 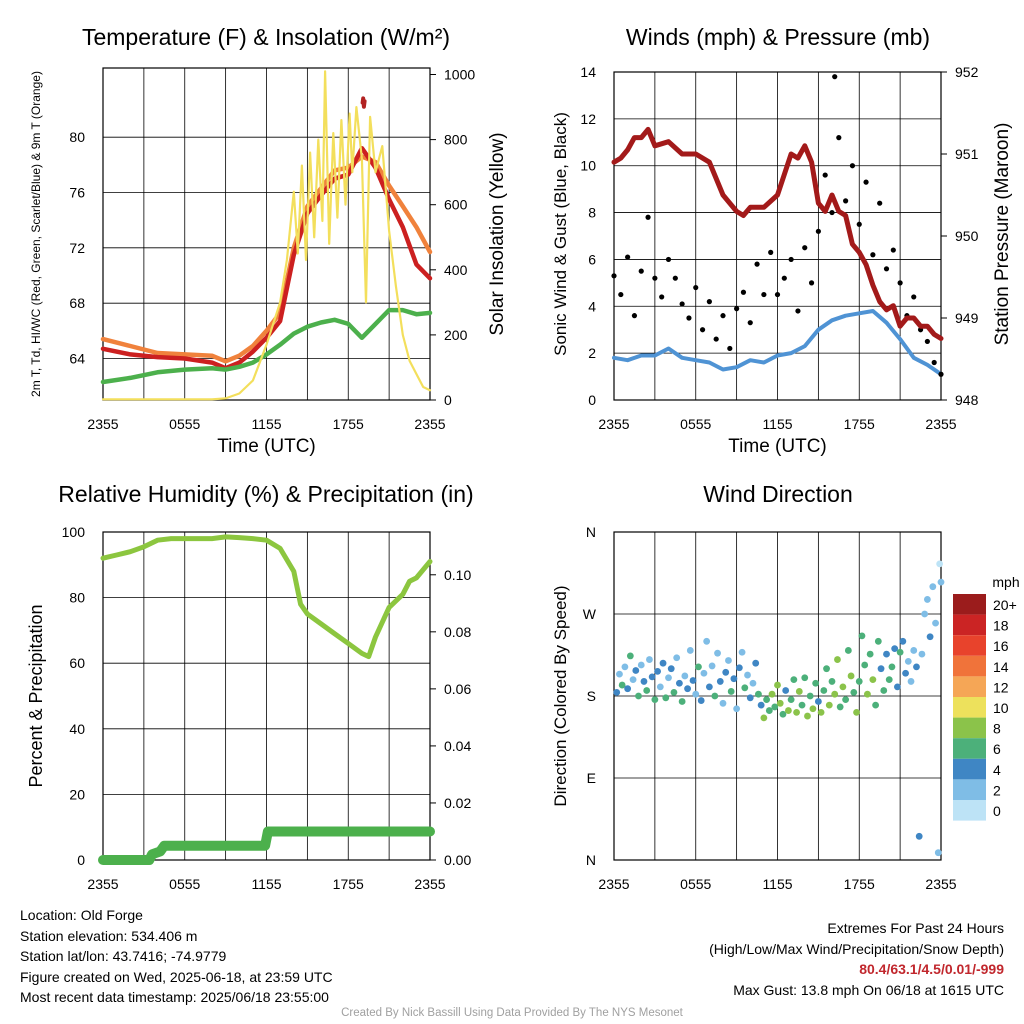 What do you see at coordinates (590, 614) in the screenshot?
I see `y-tick-label: W` at bounding box center [590, 614].